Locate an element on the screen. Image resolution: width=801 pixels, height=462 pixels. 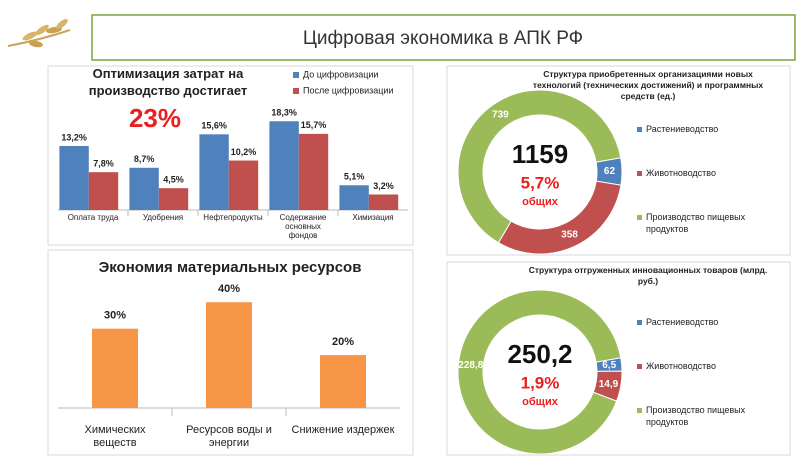
value-label: 5,1% is located at coordinates (354, 177).